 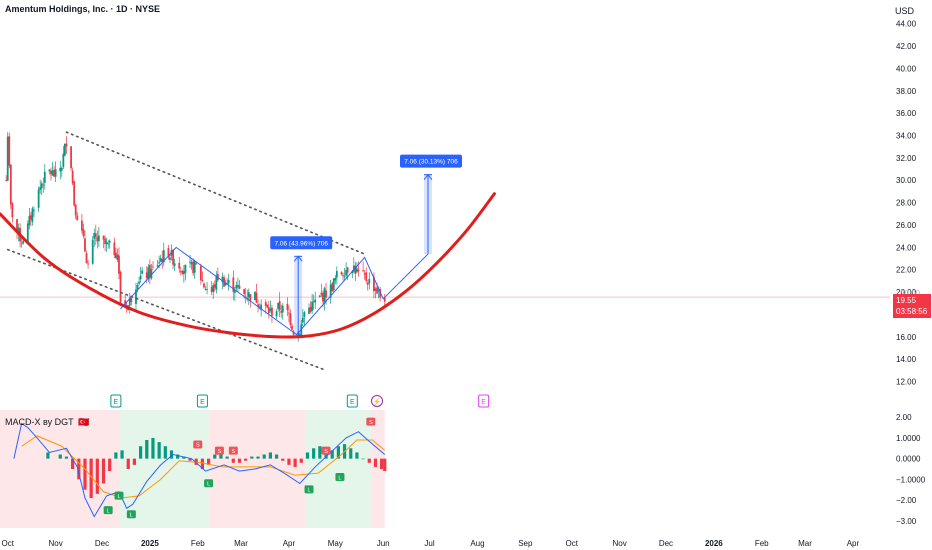 I want to click on macd-indicator-label: MACD-X ву DGT 🇹🇷, so click(x=47, y=422).